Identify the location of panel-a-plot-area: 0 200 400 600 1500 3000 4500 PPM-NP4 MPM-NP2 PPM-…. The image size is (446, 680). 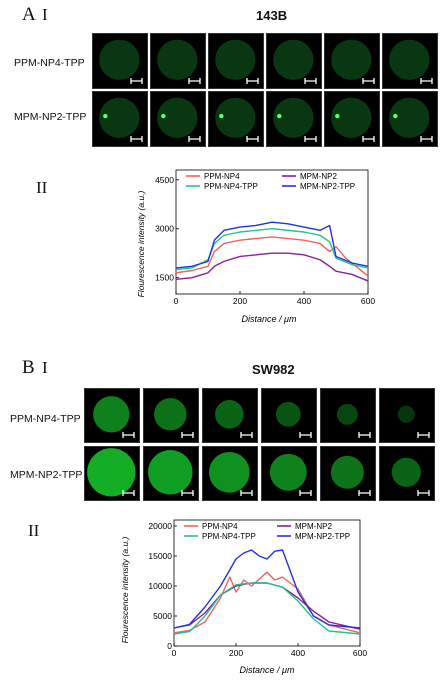
(265, 237).